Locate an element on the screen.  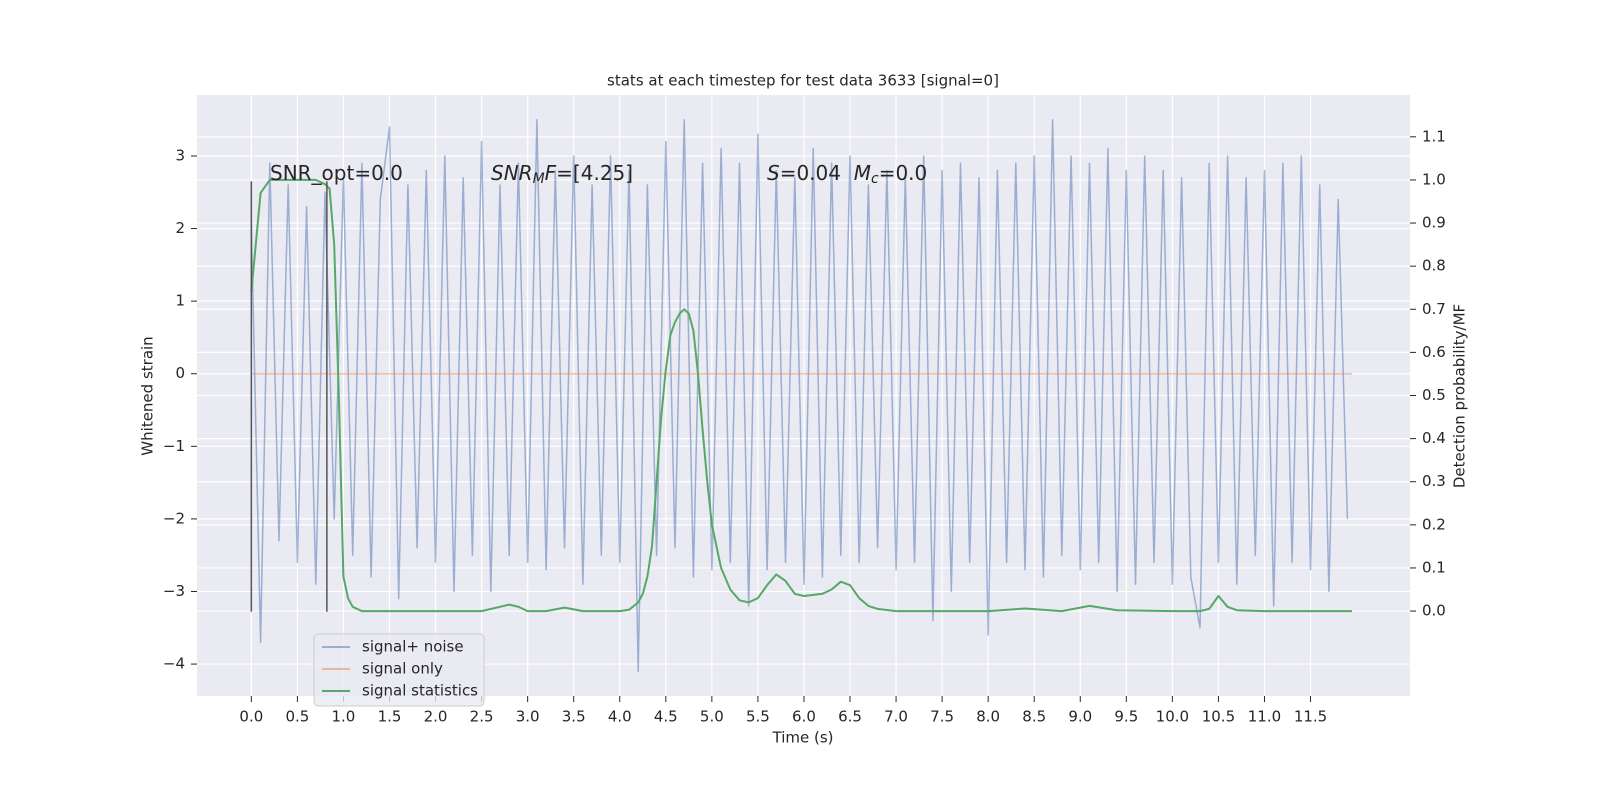
x-tick-label: 3.5 is located at coordinates (574, 717).